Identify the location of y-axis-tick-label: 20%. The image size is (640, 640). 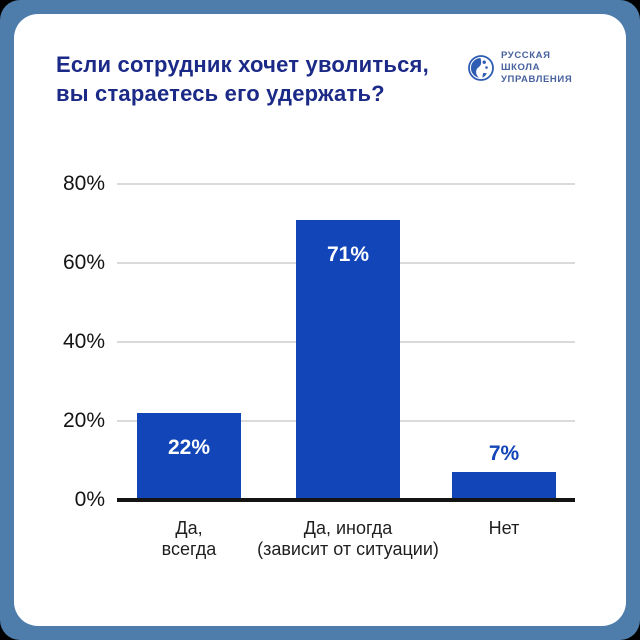
(83, 420).